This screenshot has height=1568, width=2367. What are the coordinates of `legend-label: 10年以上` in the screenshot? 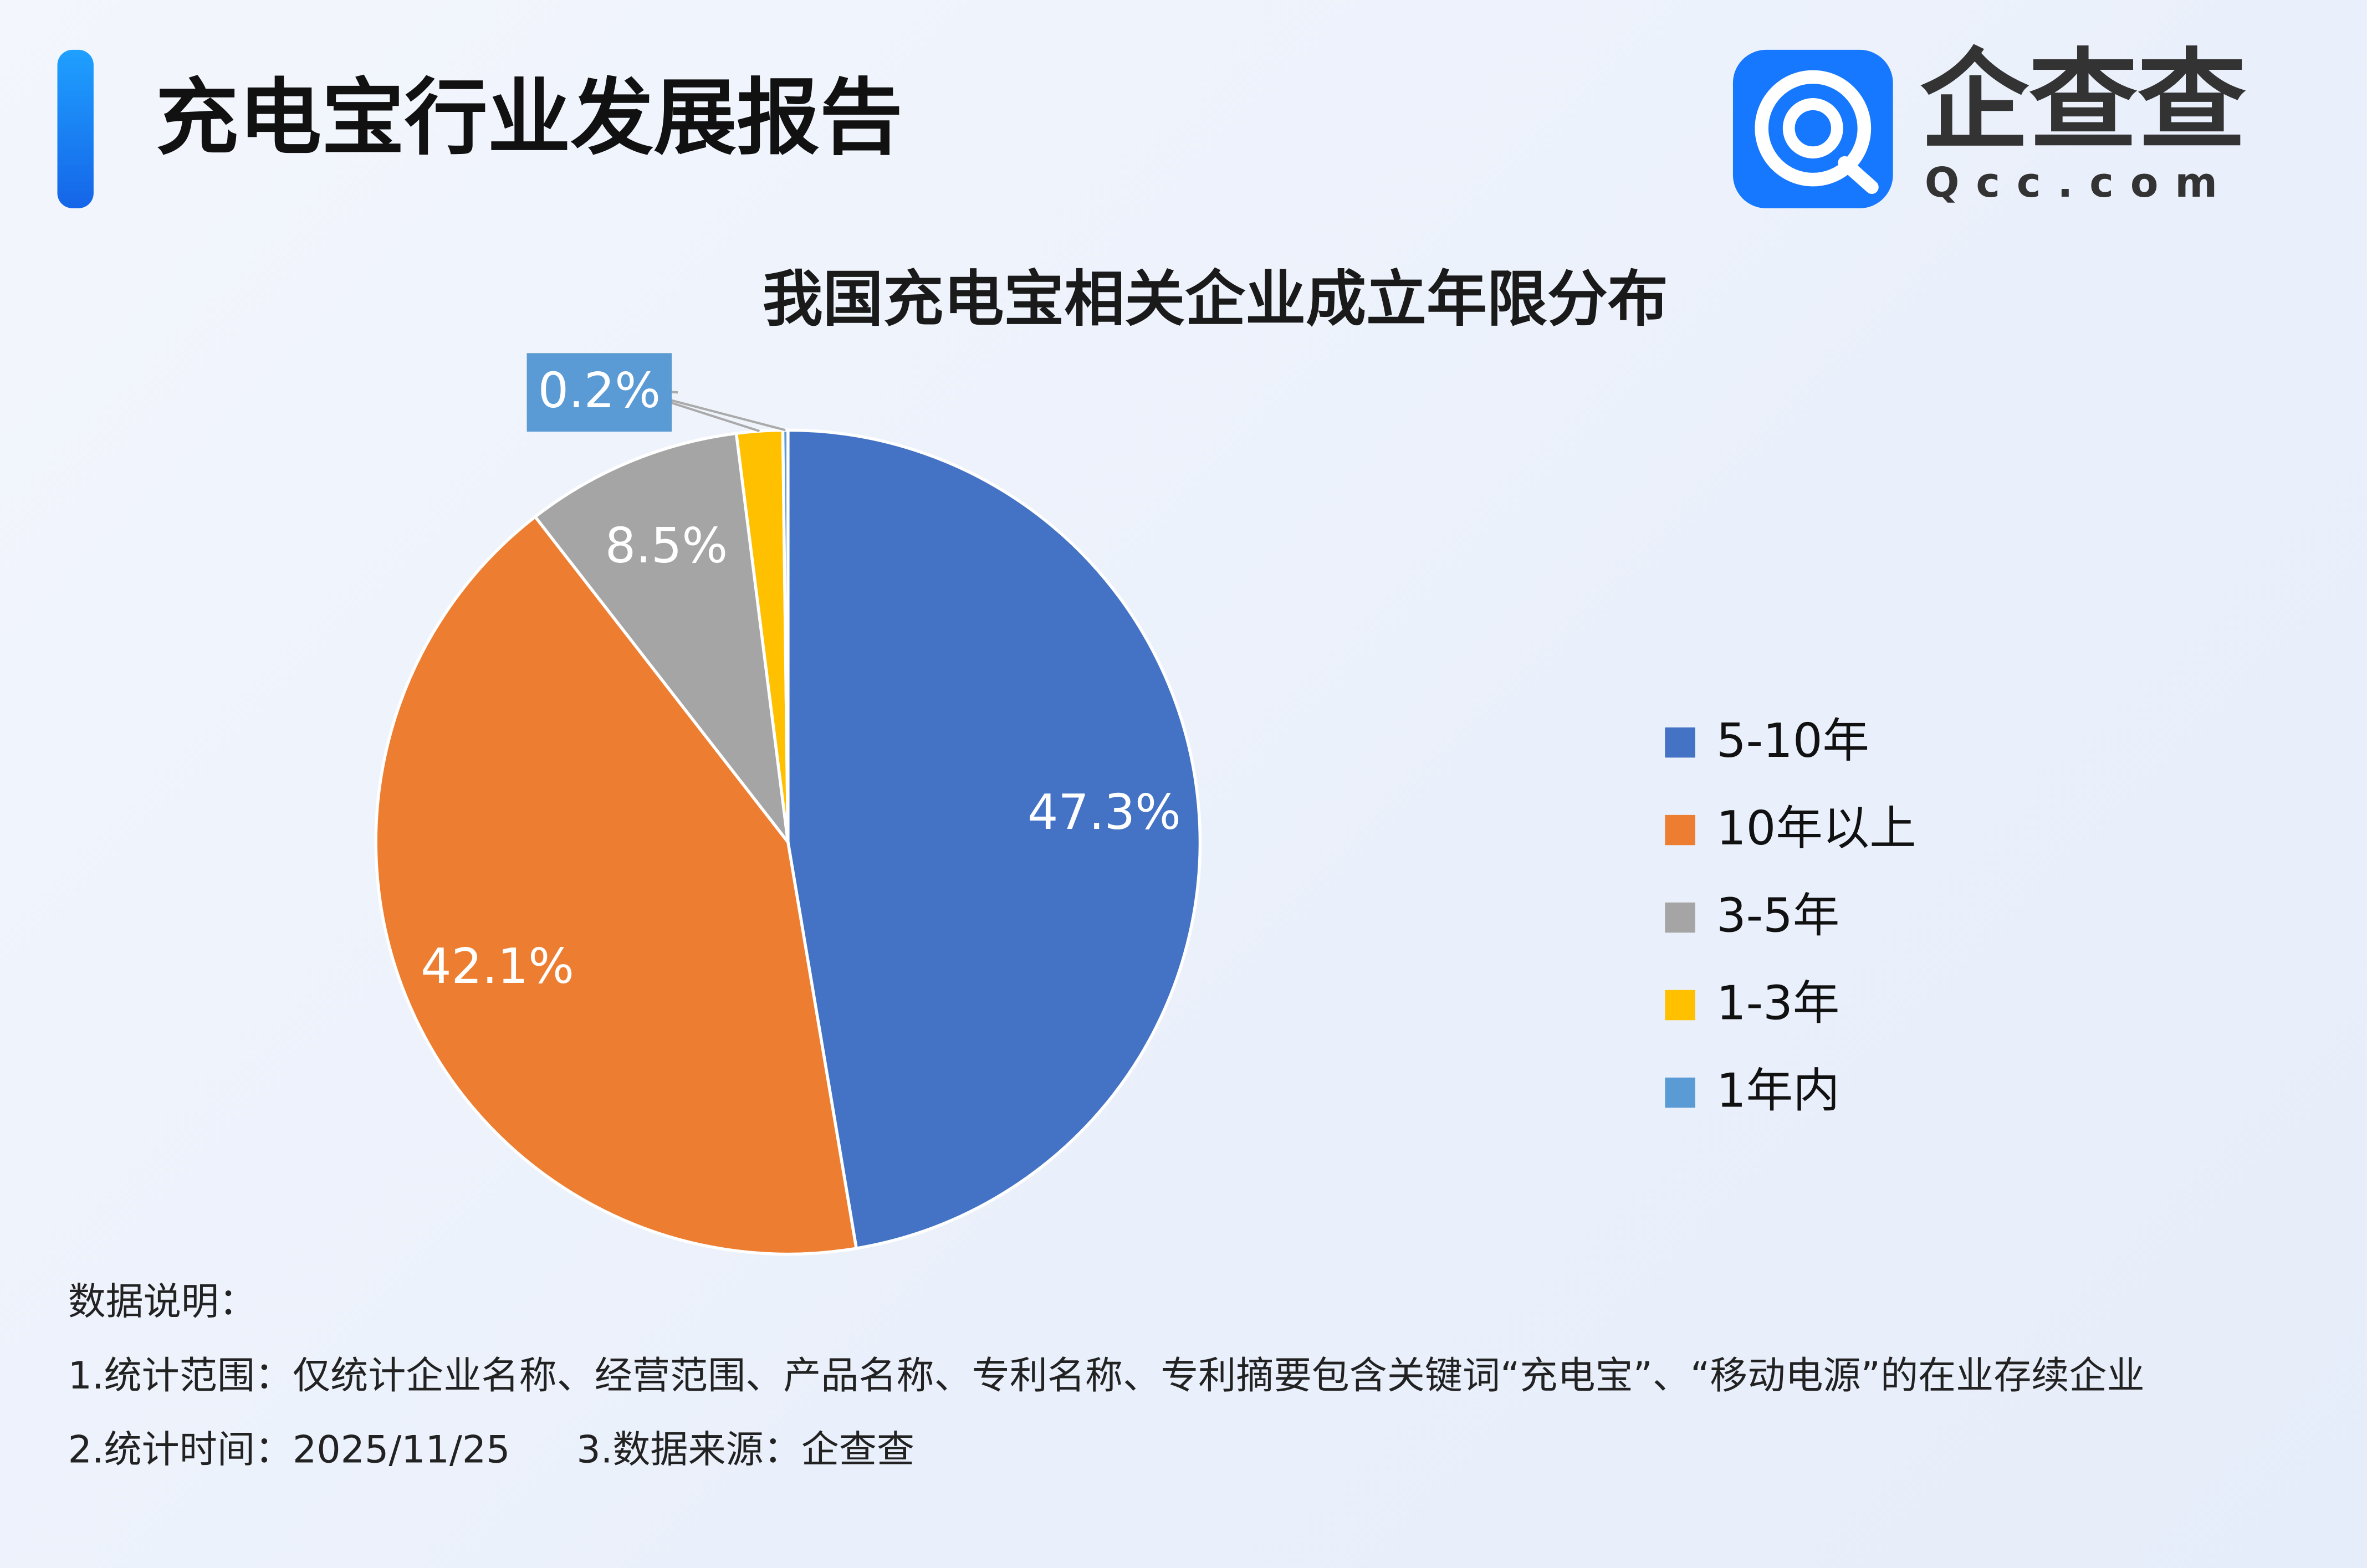 It's located at (1816, 828).